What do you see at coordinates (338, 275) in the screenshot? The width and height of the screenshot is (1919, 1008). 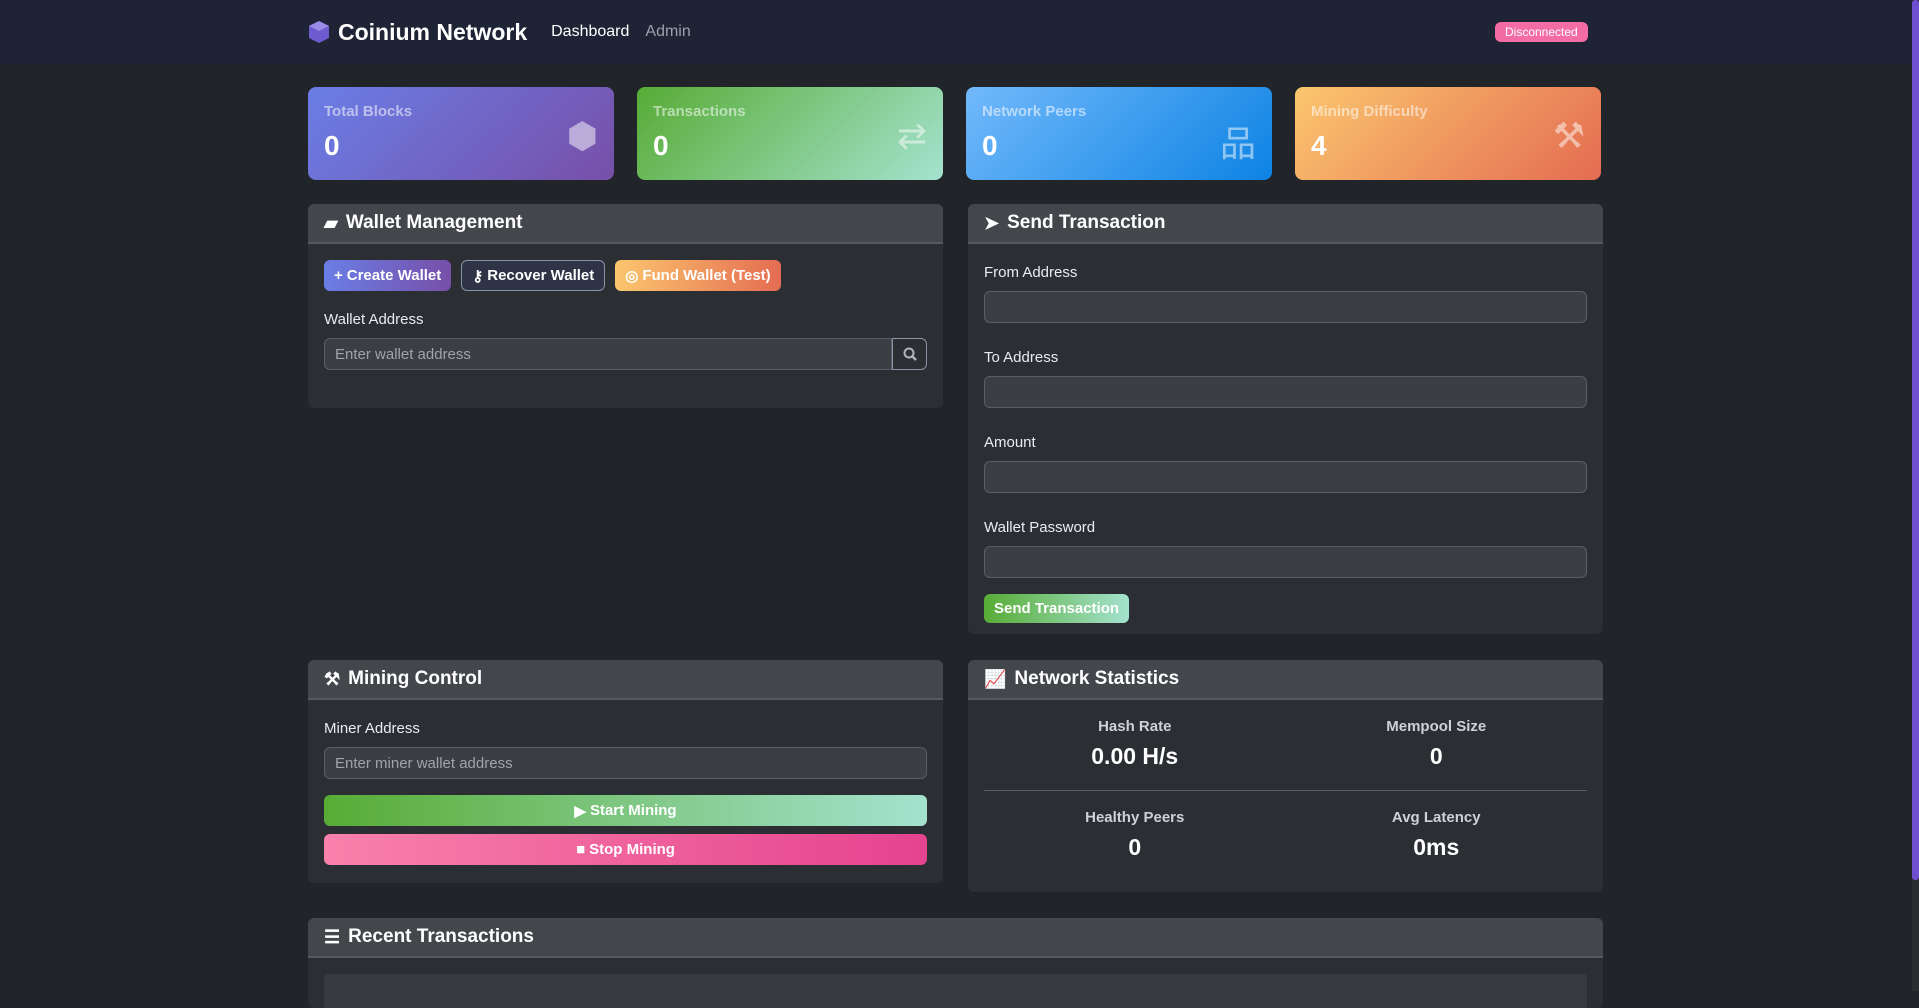 I see `plus-icon: +` at bounding box center [338, 275].